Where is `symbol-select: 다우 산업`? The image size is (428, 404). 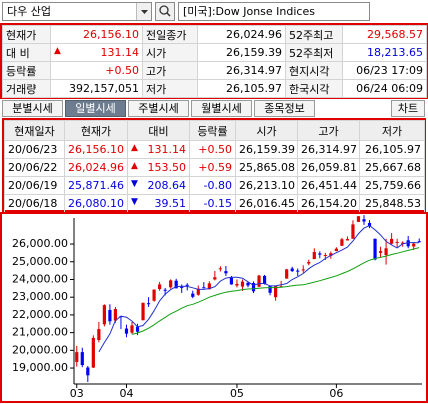
symbol-select: 다우 산업 is located at coordinates (77, 11).